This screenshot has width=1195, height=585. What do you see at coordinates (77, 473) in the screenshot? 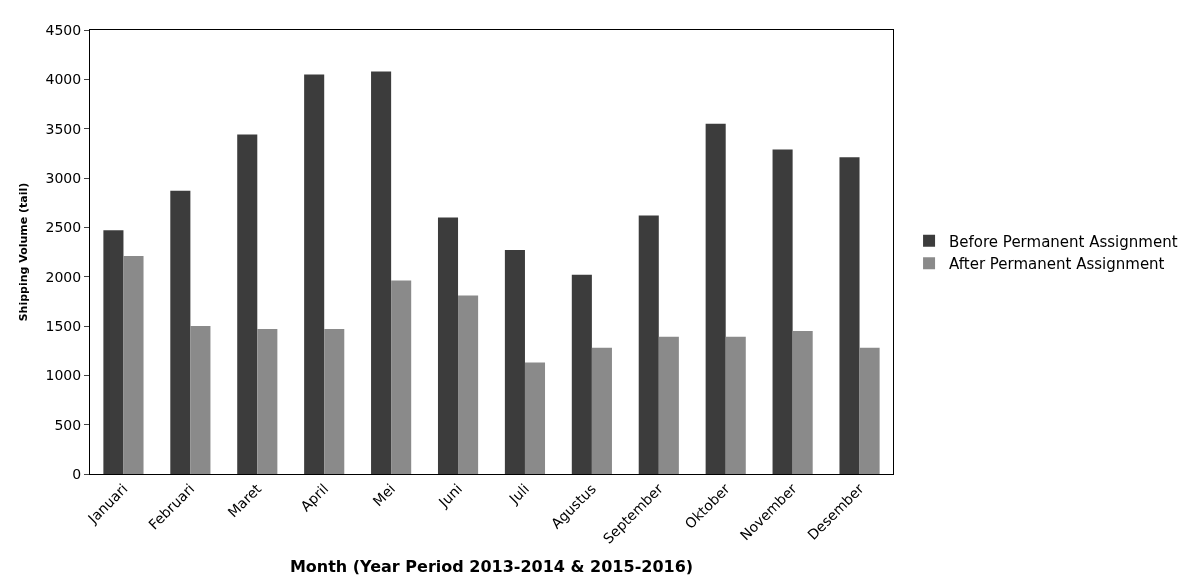
I see `y-tick-label: 0` at bounding box center [77, 473].